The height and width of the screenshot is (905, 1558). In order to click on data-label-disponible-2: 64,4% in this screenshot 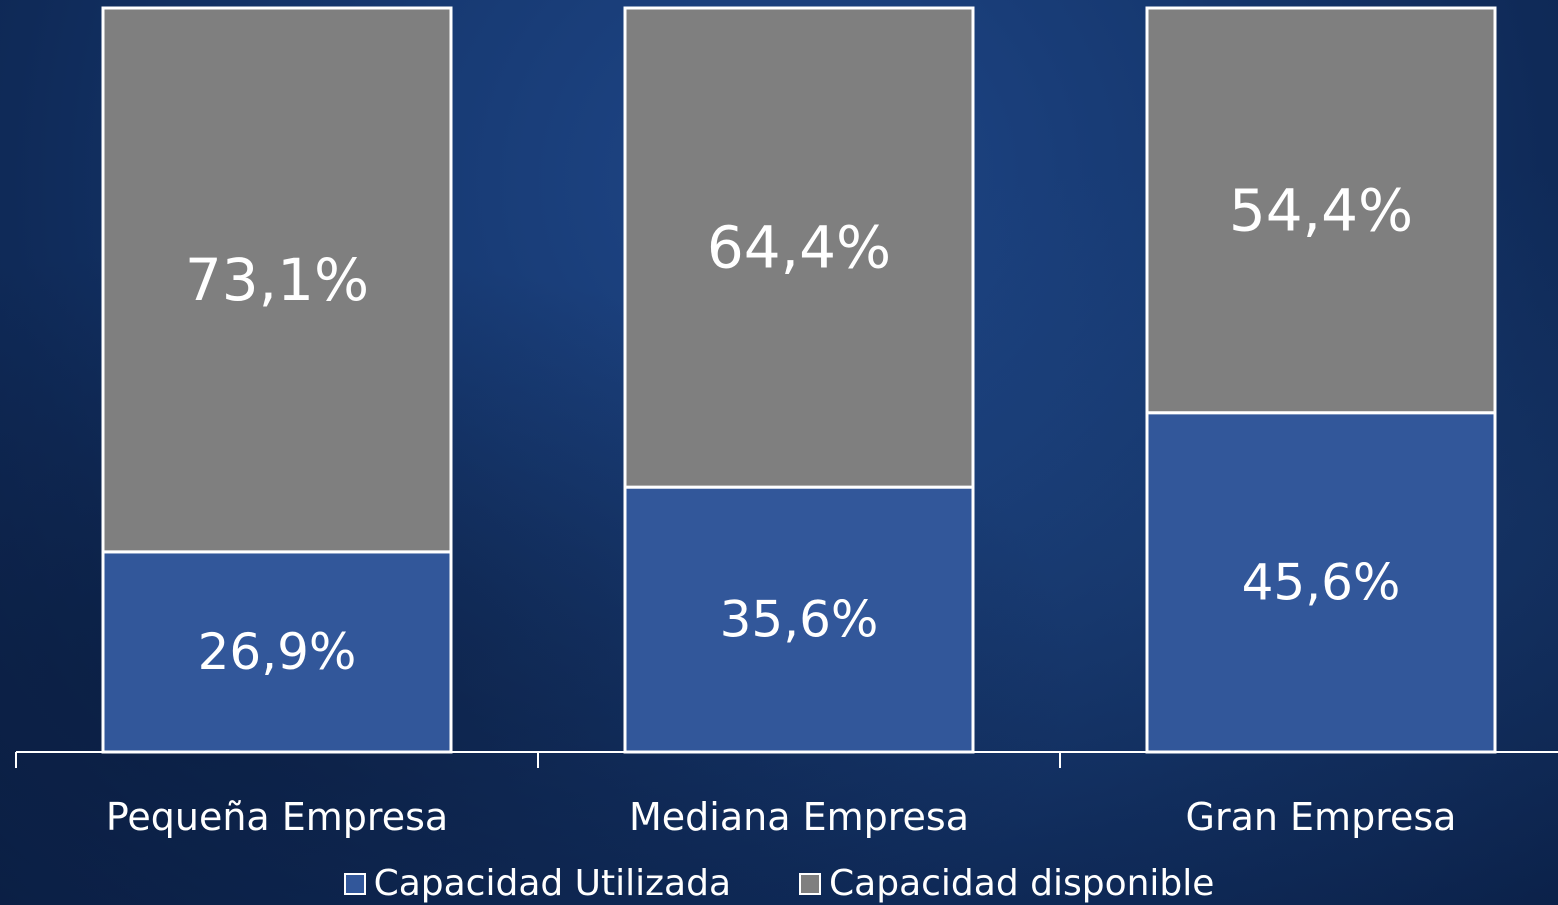, I will do `click(799, 248)`.